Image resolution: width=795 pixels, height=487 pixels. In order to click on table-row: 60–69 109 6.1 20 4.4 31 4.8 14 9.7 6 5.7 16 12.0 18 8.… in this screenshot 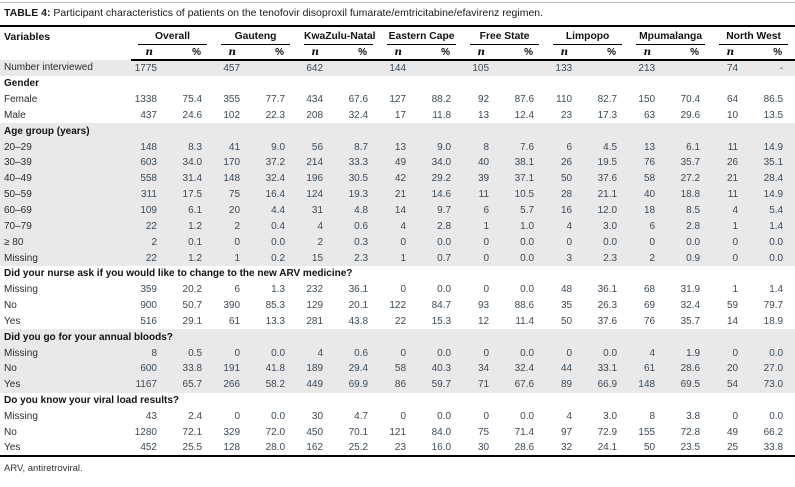, I will do `click(397, 210)`.